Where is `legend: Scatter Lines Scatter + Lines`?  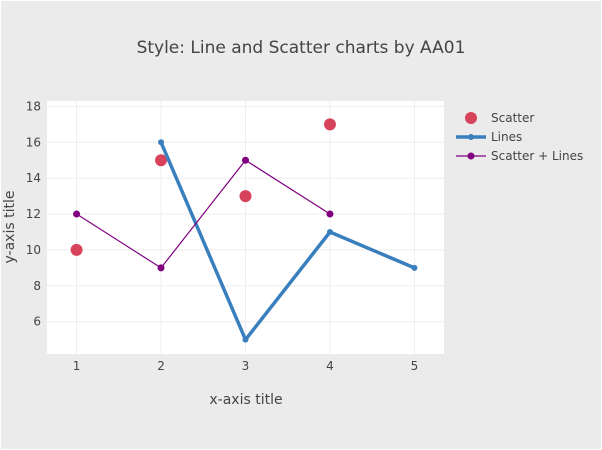 legend: Scatter Lines Scatter + Lines is located at coordinates (519, 137).